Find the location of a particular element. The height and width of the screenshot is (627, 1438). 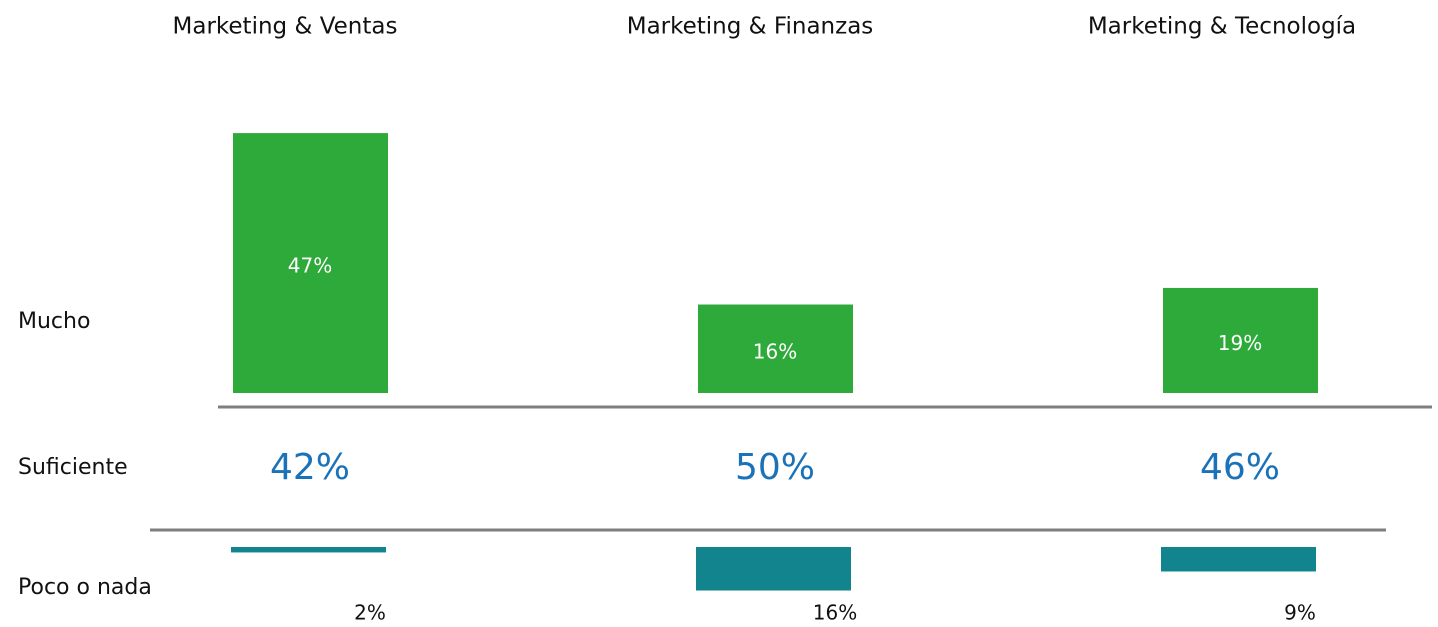

row-label: Suficiente is located at coordinates (73, 467).